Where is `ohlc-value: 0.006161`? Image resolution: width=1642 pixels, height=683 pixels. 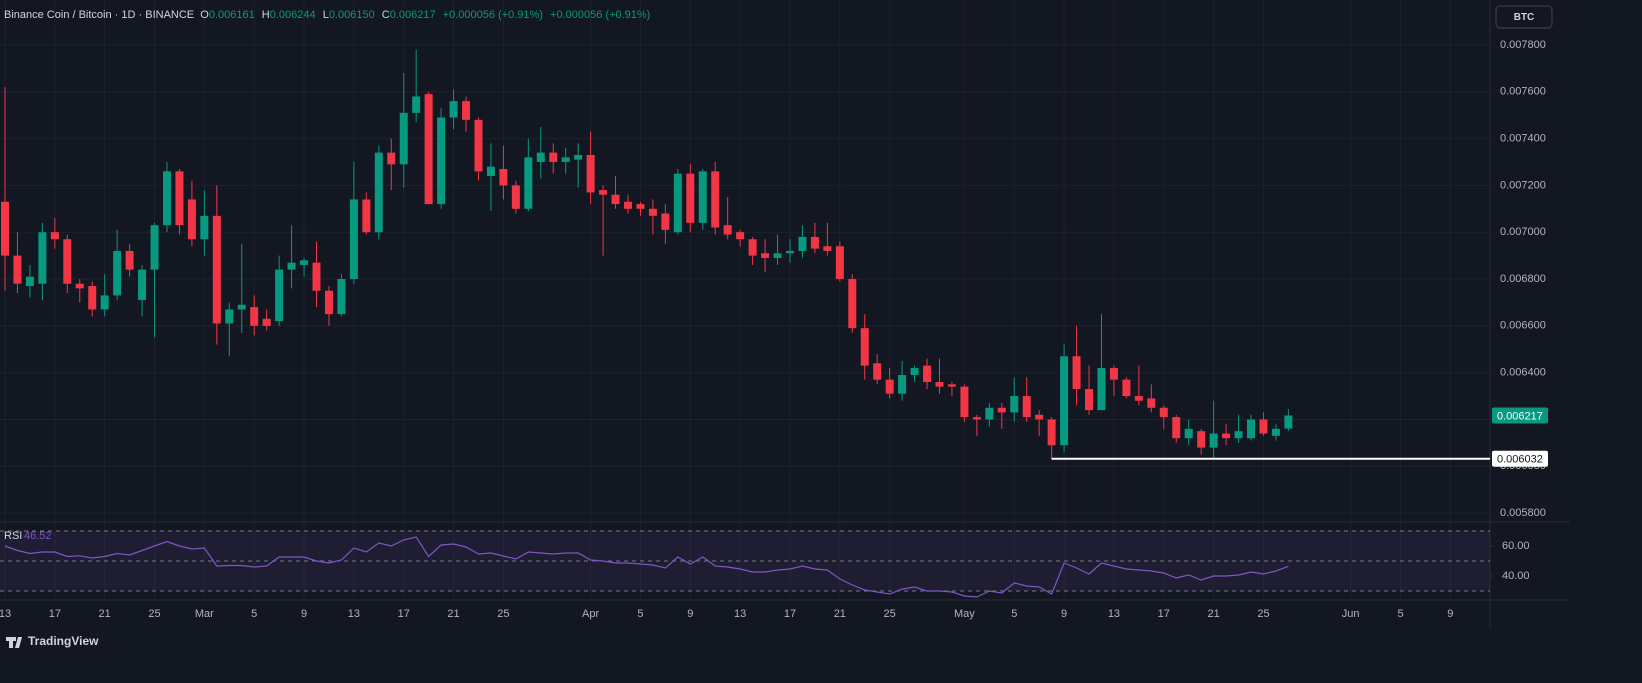 ohlc-value: 0.006161 is located at coordinates (231, 15).